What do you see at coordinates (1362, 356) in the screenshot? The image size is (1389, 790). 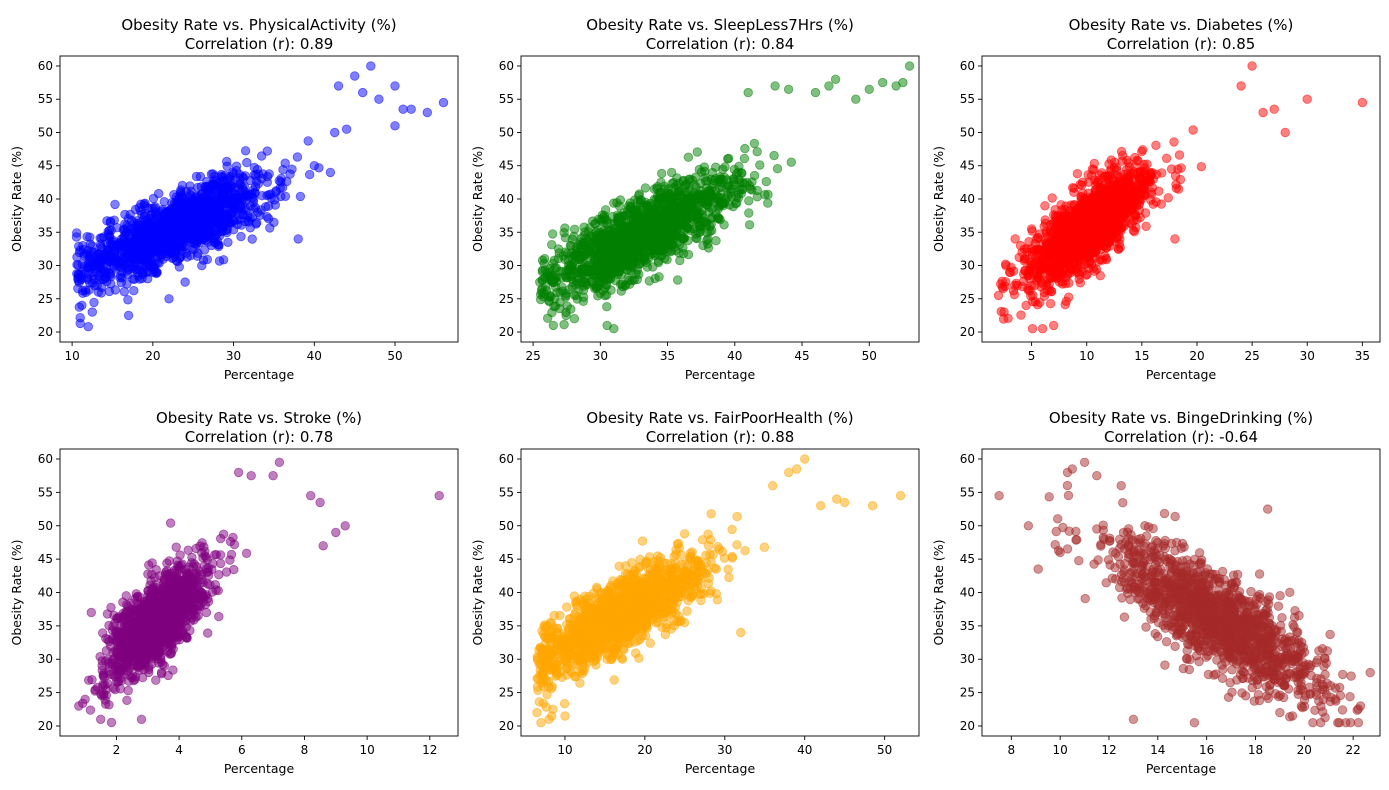 I see `x-tick-label: 35` at bounding box center [1362, 356].